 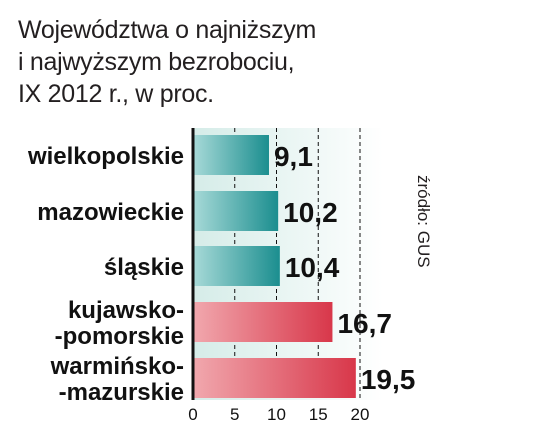 What do you see at coordinates (192, 414) in the screenshot?
I see `x-tick-label-0: 0` at bounding box center [192, 414].